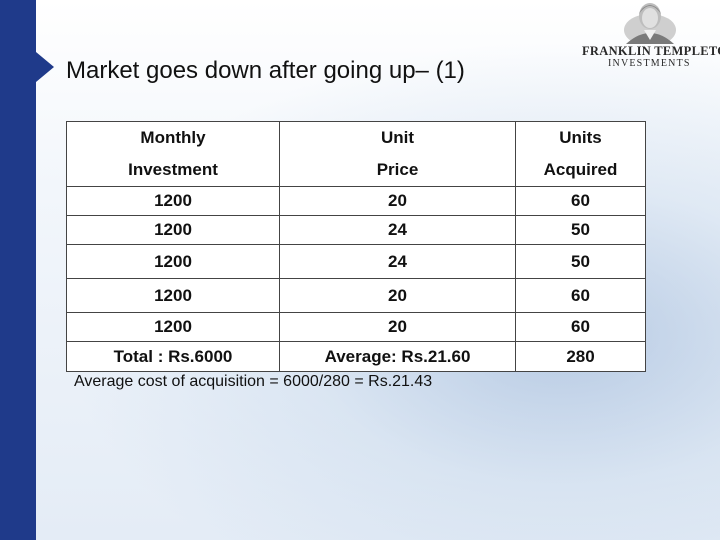 The image size is (720, 540). What do you see at coordinates (651, 51) in the screenshot?
I see `logo-text-franklin-templeton: FRANKLIN TEMPLETON` at bounding box center [651, 51].